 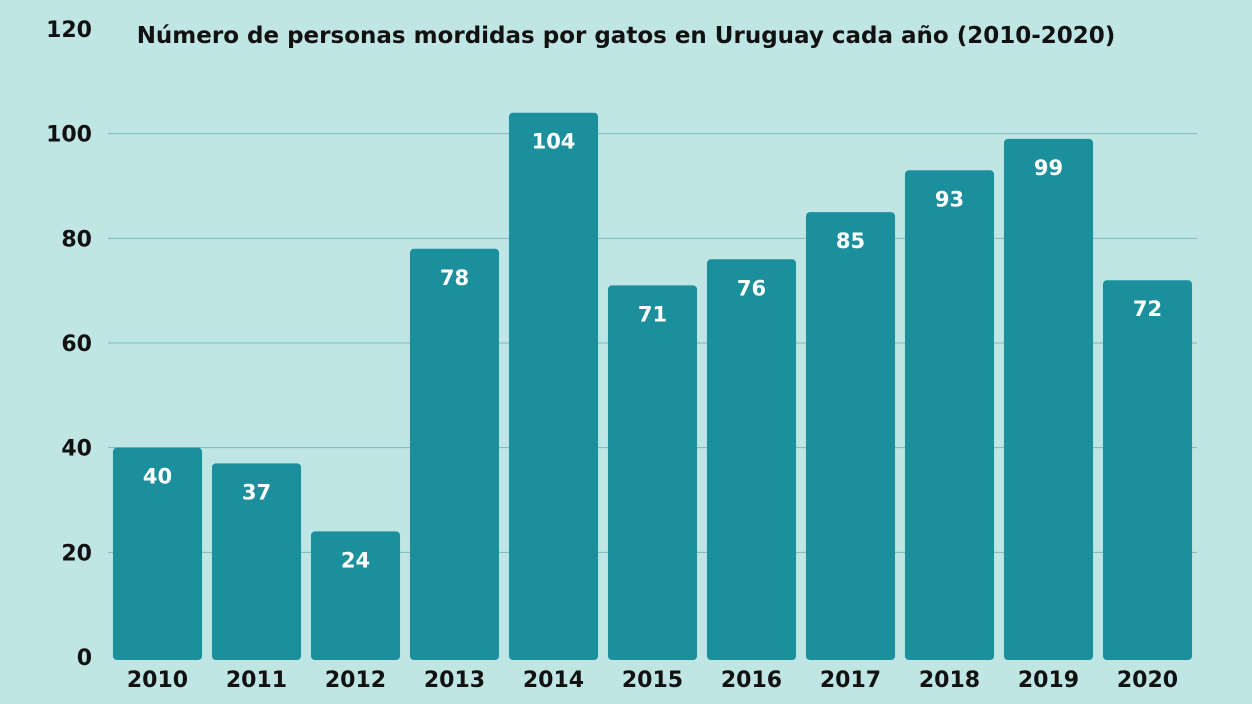 What do you see at coordinates (69, 135) in the screenshot?
I see `y-tick-label: 100` at bounding box center [69, 135].